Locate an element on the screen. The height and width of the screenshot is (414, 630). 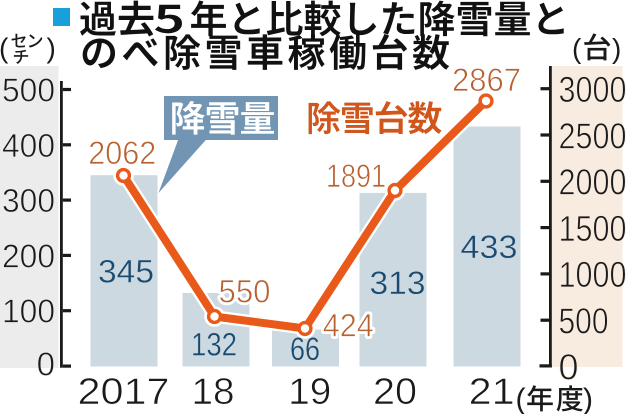
svg-text: 132 is located at coordinates (214, 345).